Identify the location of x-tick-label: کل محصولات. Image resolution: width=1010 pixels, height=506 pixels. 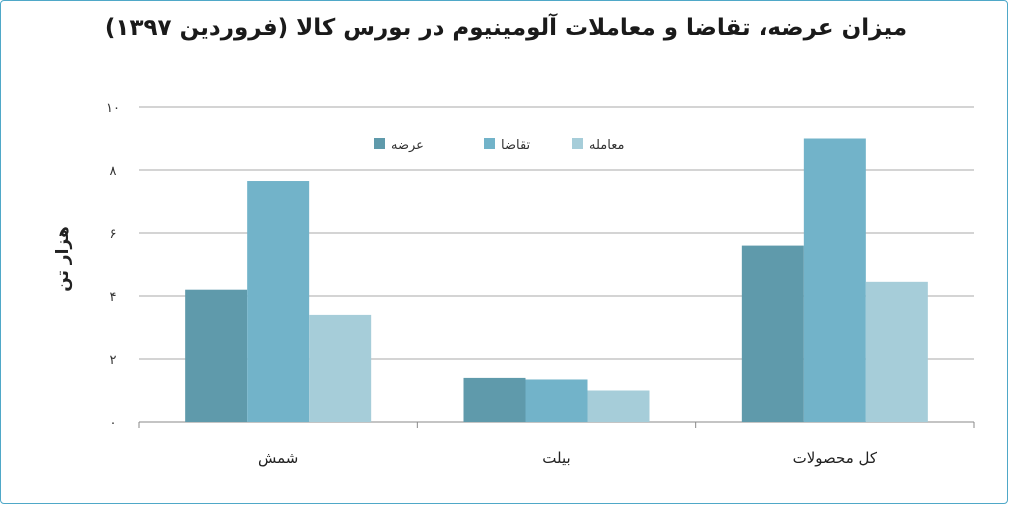
(835, 458).